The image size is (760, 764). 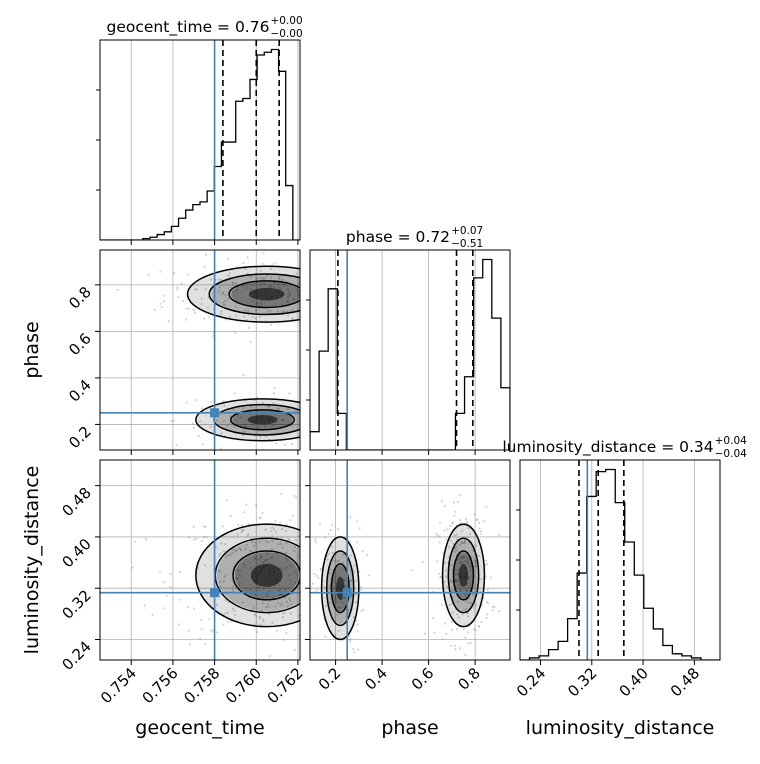 What do you see at coordinates (463, 575) in the screenshot?
I see `contour-line` at bounding box center [463, 575].